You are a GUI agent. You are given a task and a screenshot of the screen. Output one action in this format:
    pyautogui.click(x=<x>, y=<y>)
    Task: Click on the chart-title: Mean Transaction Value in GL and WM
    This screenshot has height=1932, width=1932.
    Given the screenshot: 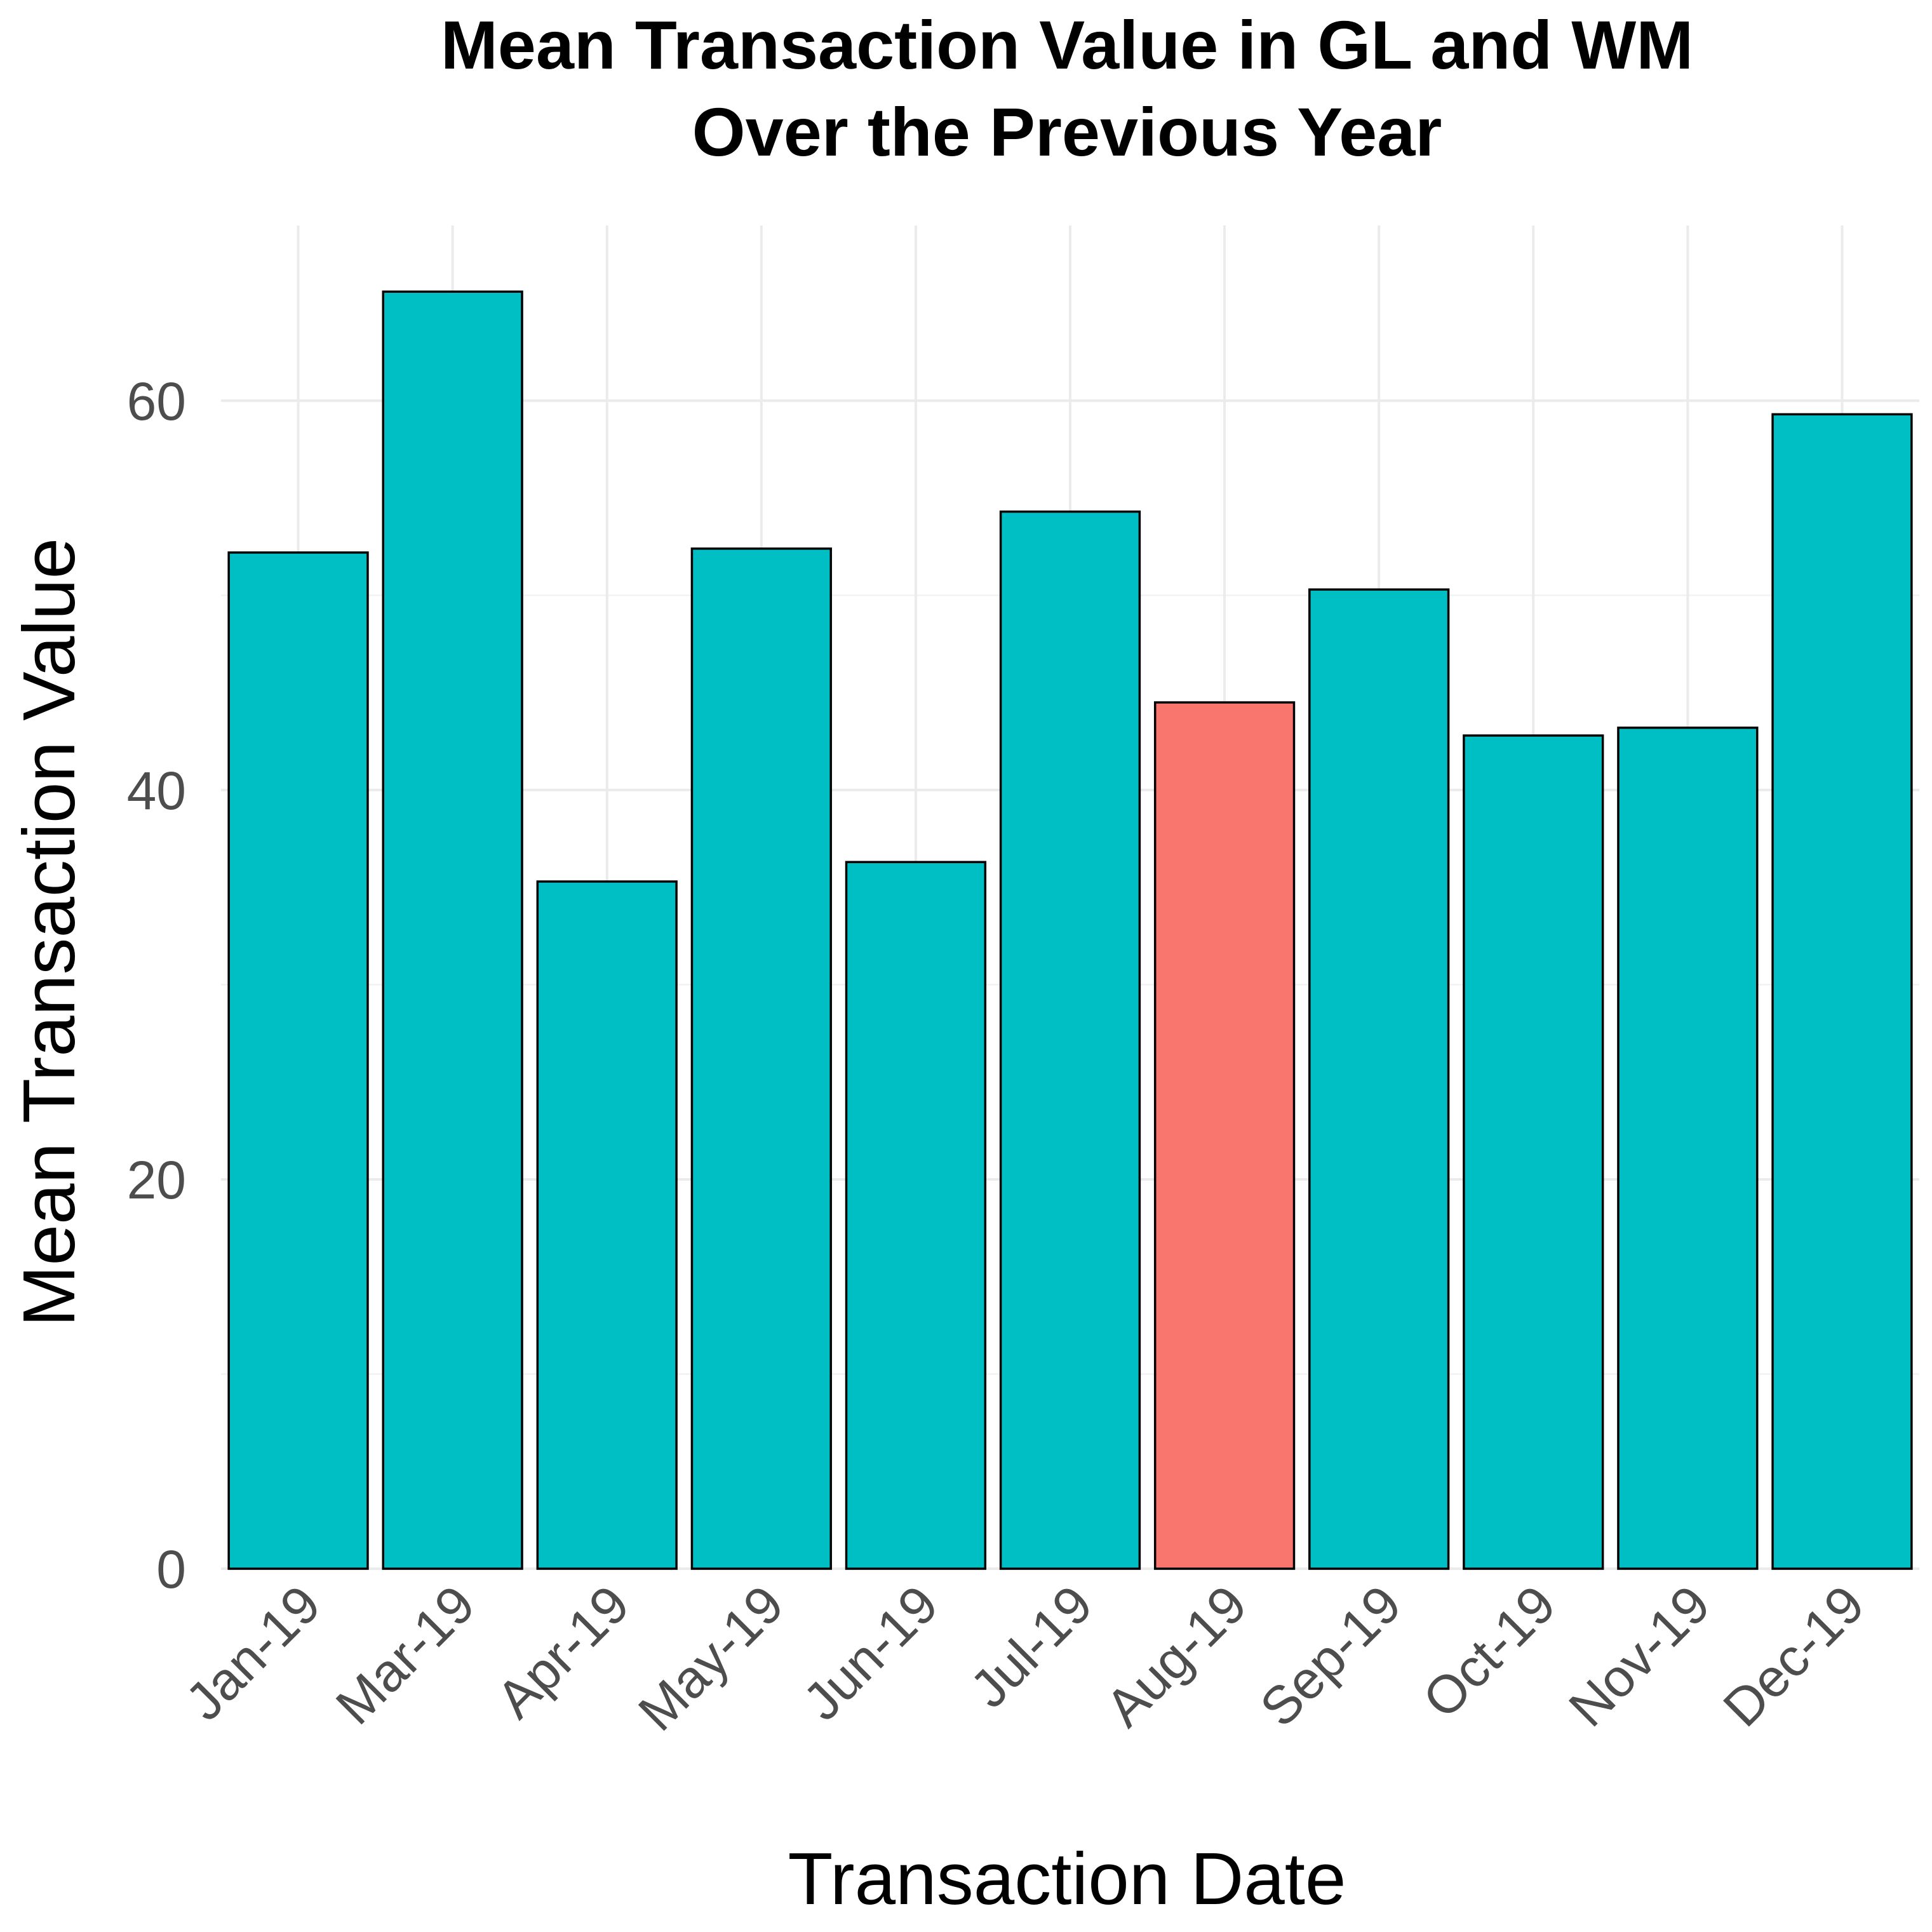 What is the action you would take?
    pyautogui.click(x=1067, y=44)
    